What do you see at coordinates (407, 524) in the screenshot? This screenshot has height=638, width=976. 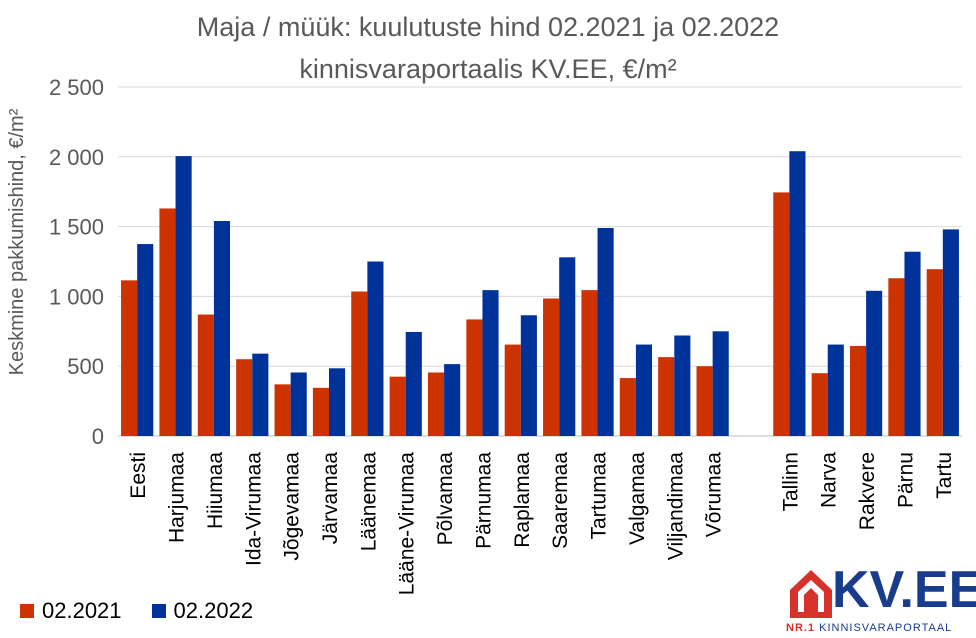 I see `x-tick-label: Lääne-Virumaa` at bounding box center [407, 524].